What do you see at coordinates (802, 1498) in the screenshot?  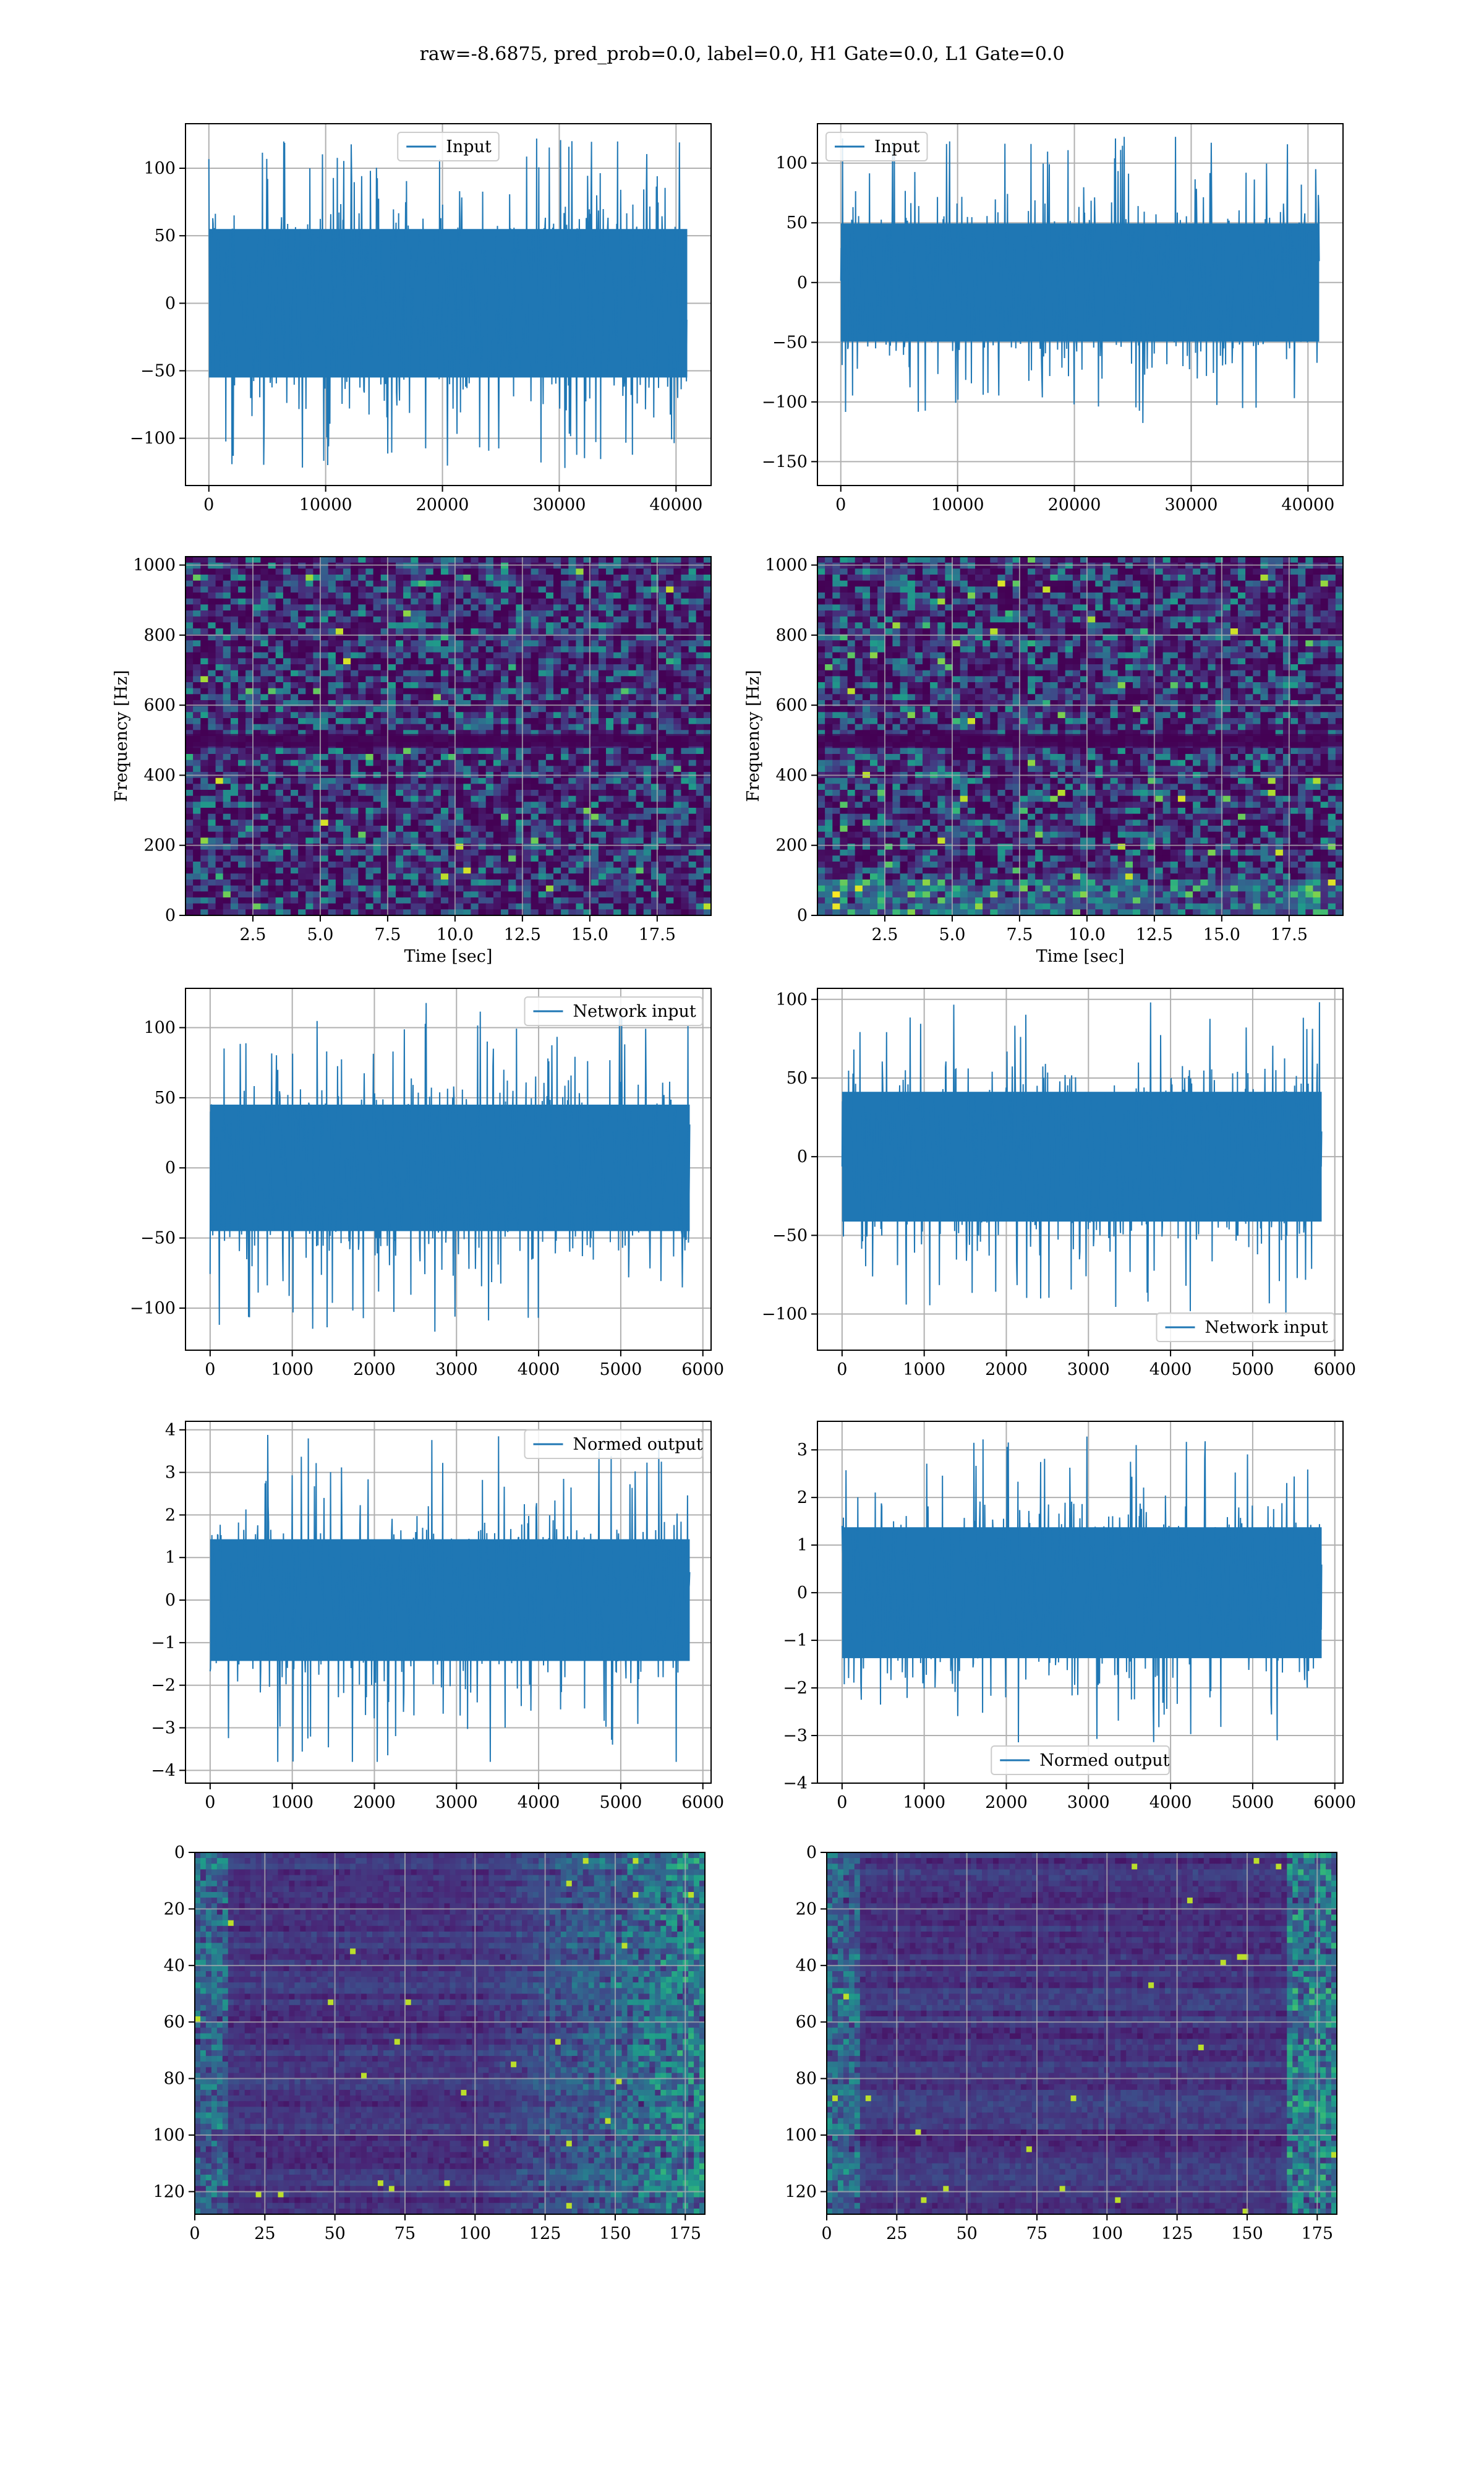 I see `y-tick-label: 2` at bounding box center [802, 1498].